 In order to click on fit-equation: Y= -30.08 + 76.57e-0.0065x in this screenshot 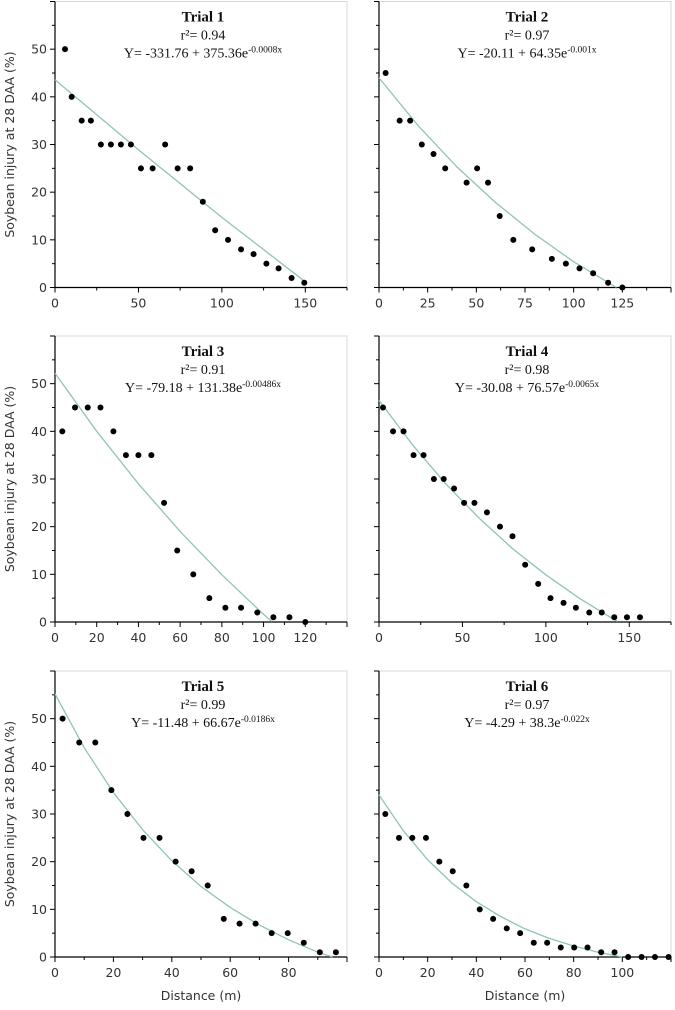, I will do `click(527, 388)`.